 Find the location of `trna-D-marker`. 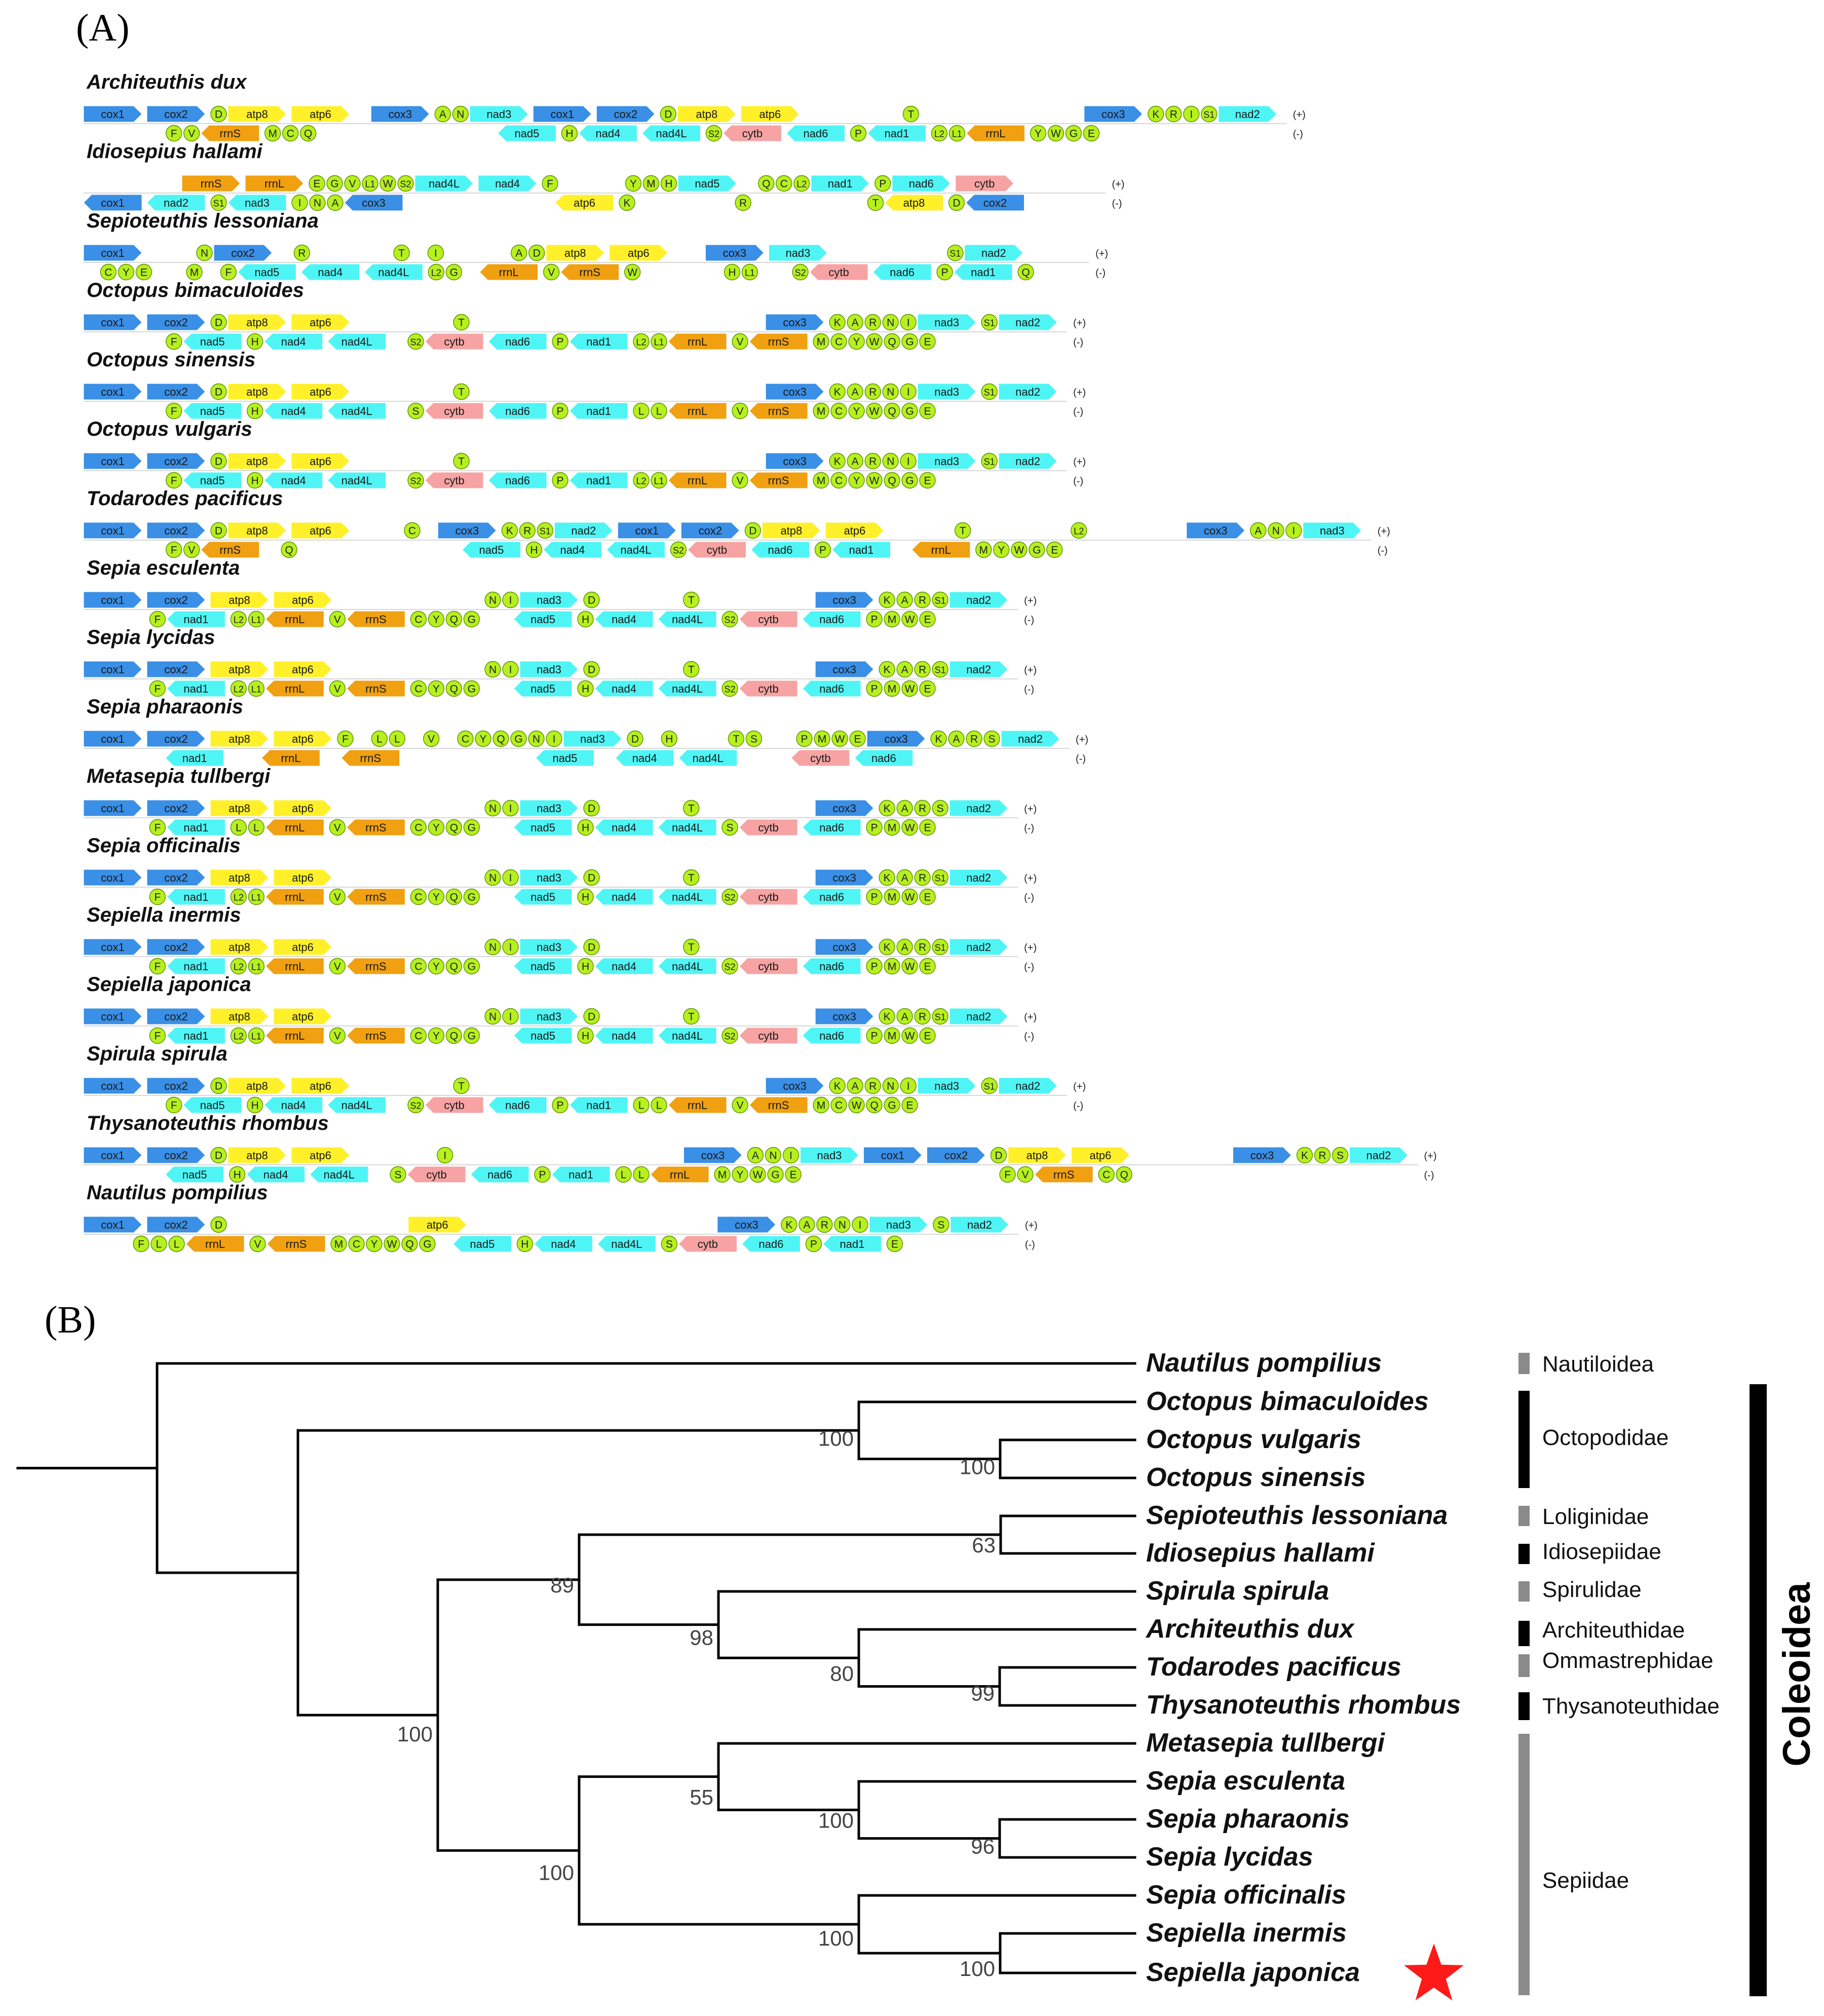

trna-D-marker is located at coordinates (592, 1016).